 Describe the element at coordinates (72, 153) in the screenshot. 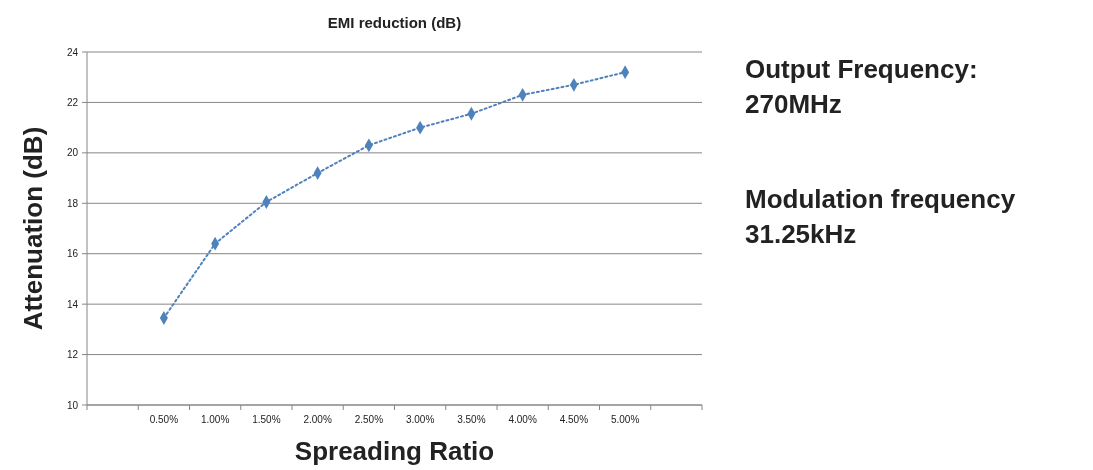

I see `y-tick-label: 20` at that location.